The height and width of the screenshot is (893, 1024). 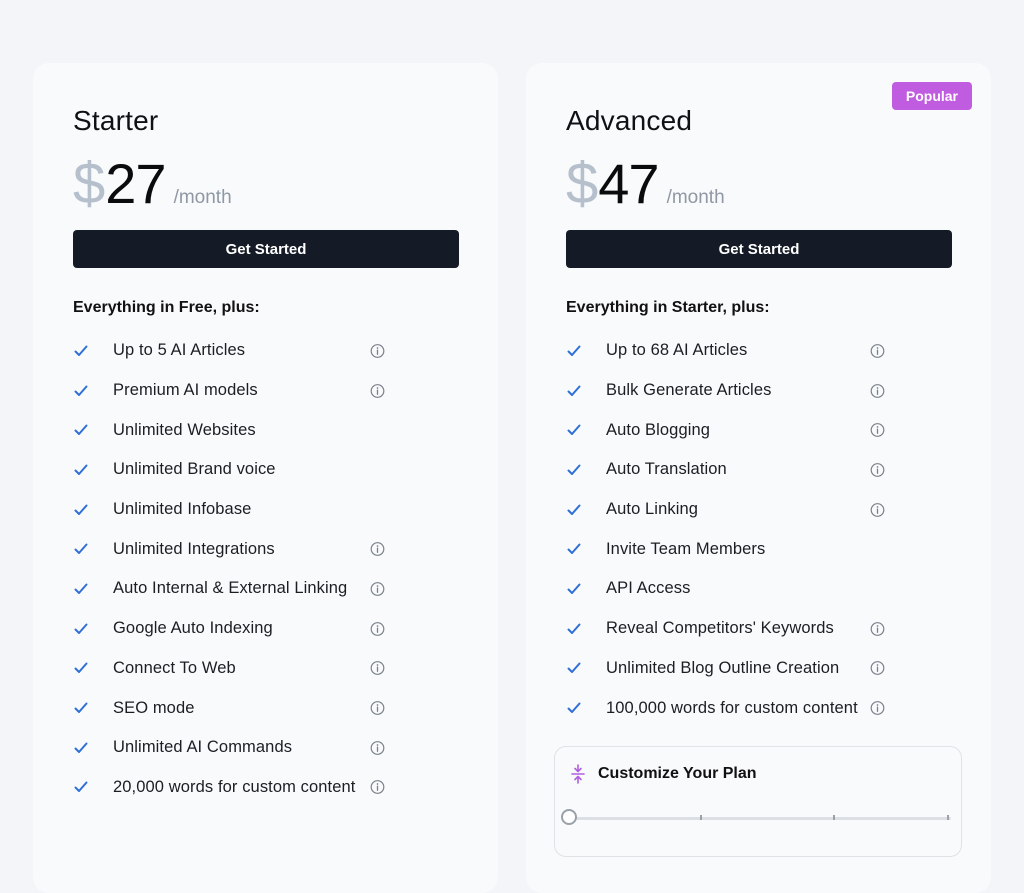 What do you see at coordinates (686, 548) in the screenshot?
I see `feature-label: Invite Team Members` at bounding box center [686, 548].